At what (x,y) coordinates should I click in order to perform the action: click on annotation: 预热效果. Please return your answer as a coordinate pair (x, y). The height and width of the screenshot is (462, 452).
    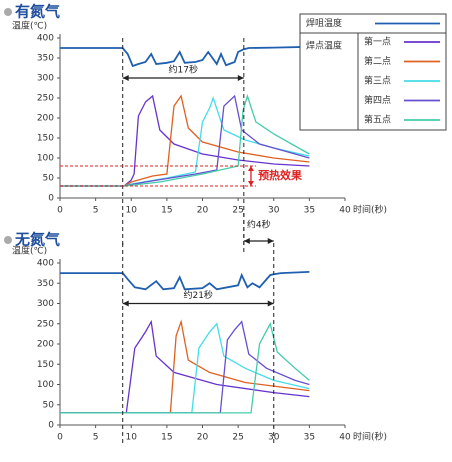
    Looking at the image, I should click on (280, 175).